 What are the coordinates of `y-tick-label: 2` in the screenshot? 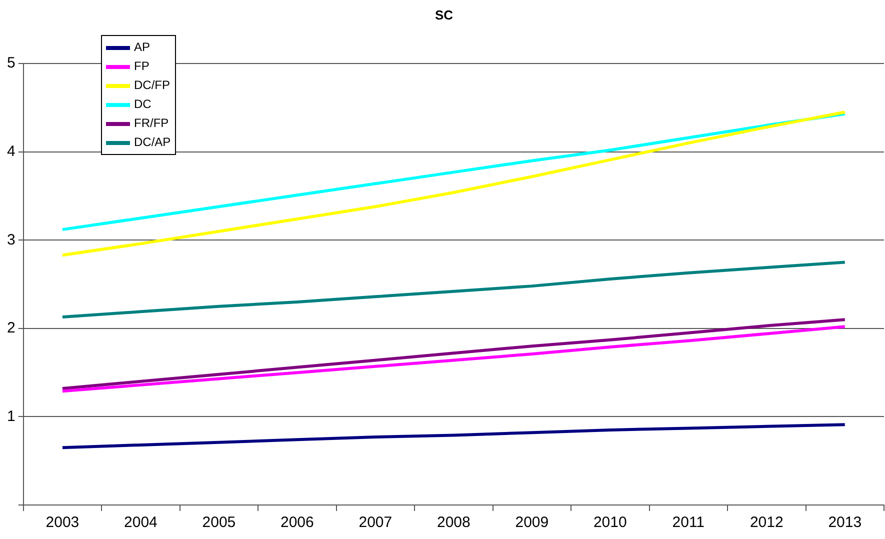 It's located at (11, 328).